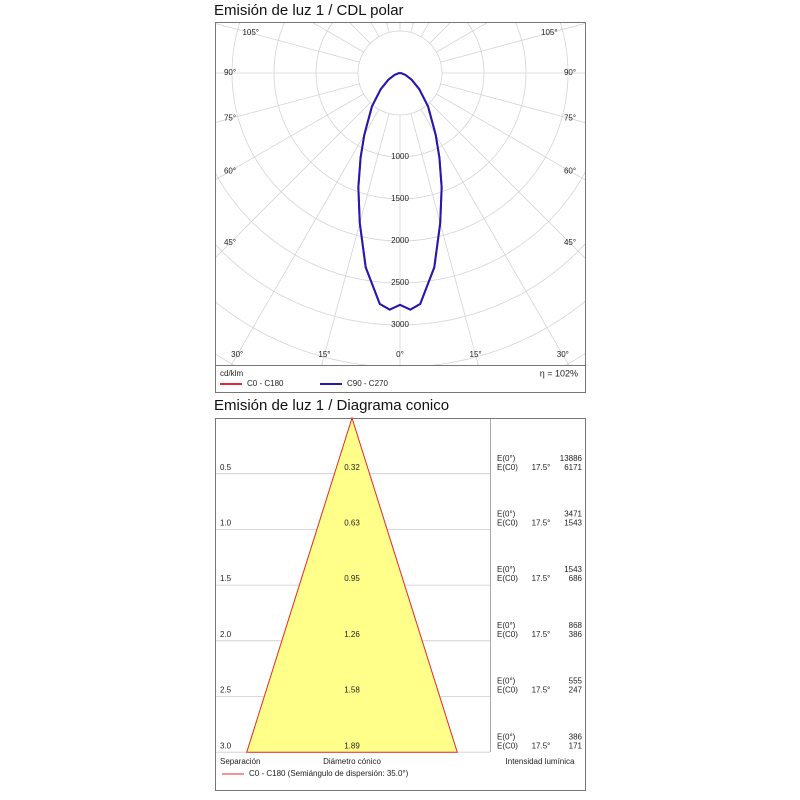 The image size is (800, 800). What do you see at coordinates (559, 373) in the screenshot?
I see `efficiency: η = 102%` at bounding box center [559, 373].